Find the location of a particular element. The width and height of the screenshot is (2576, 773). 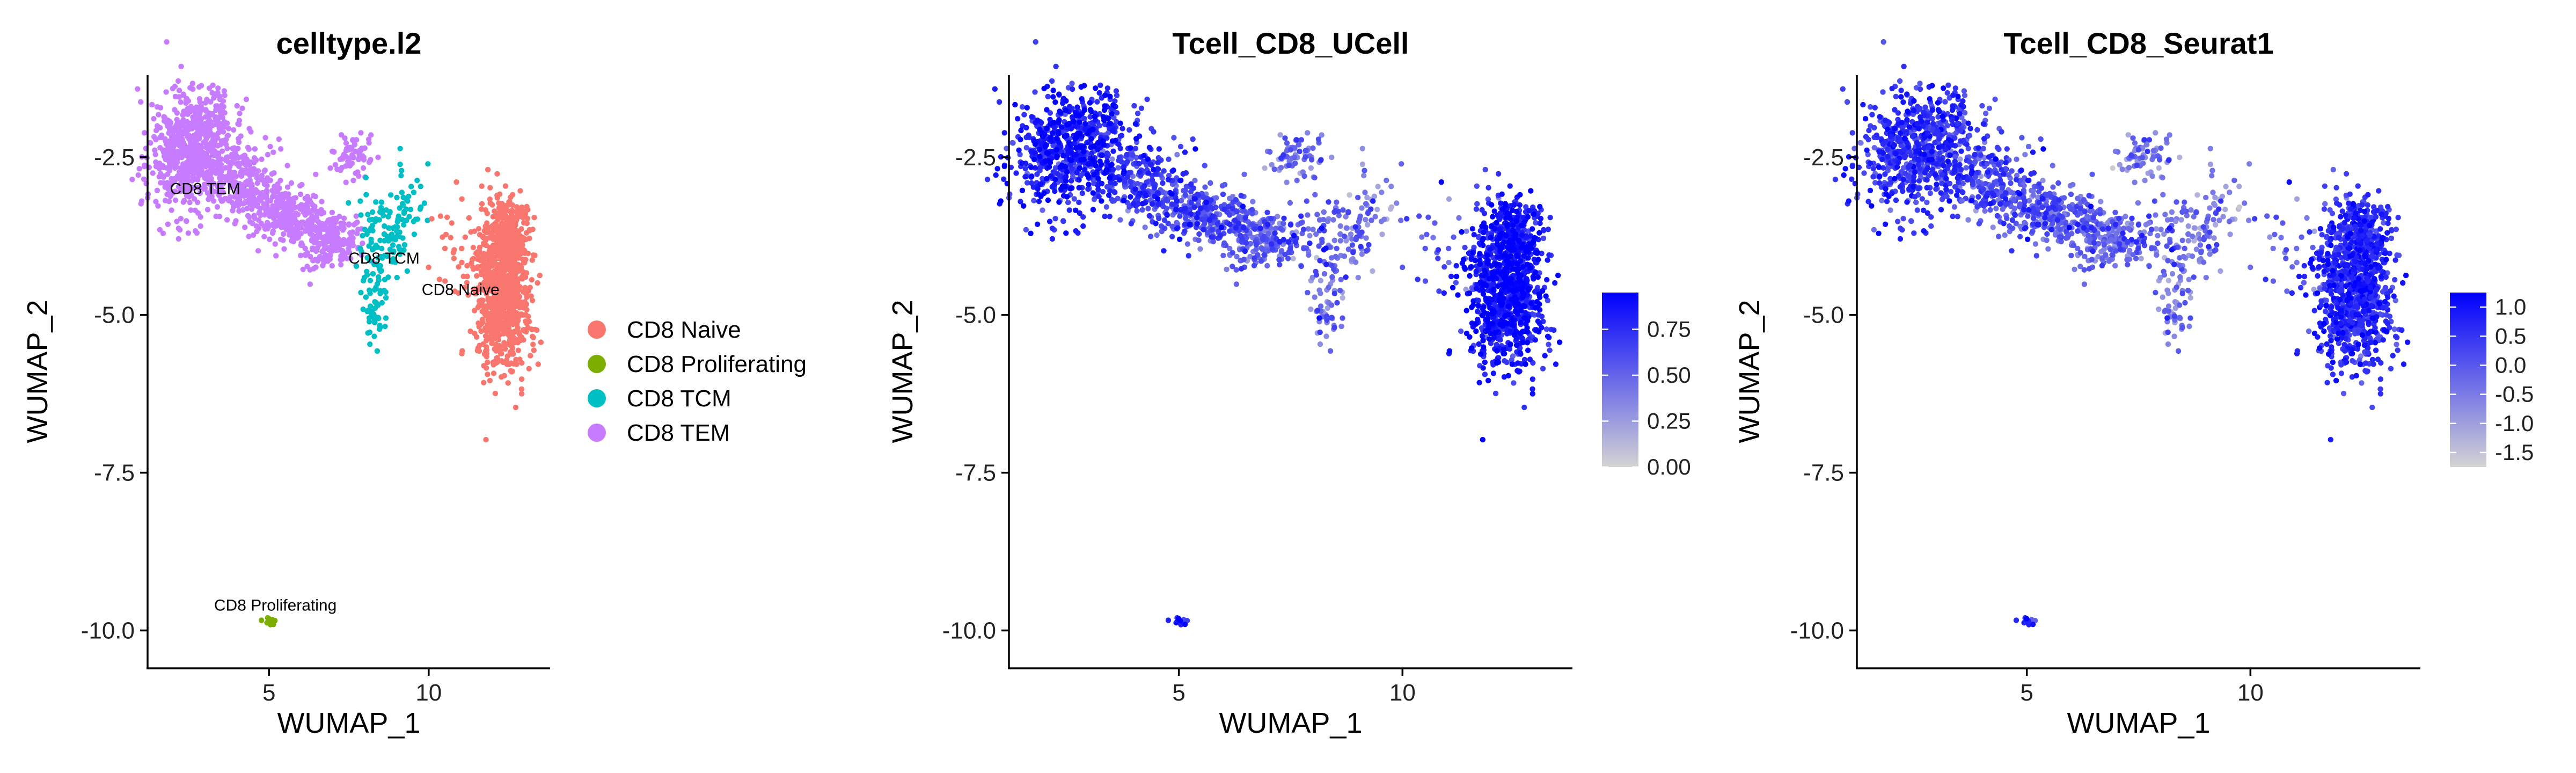

y-tick-label: -5.0 is located at coordinates (114, 315).